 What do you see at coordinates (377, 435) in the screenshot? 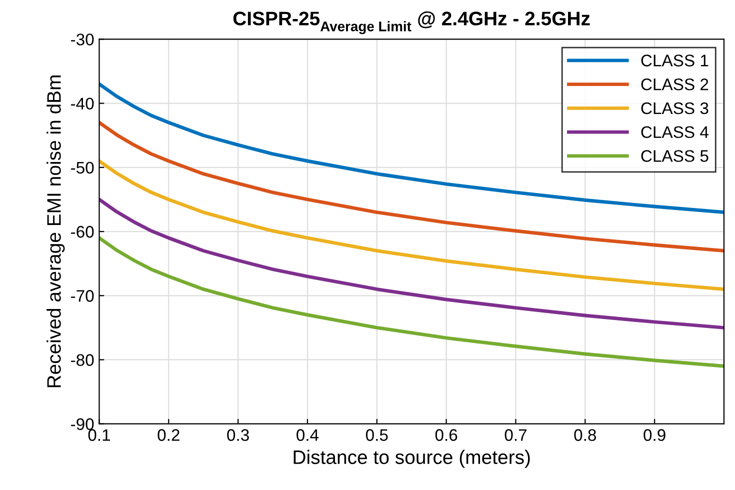
I see `x-tick-label: 0.5` at bounding box center [377, 435].